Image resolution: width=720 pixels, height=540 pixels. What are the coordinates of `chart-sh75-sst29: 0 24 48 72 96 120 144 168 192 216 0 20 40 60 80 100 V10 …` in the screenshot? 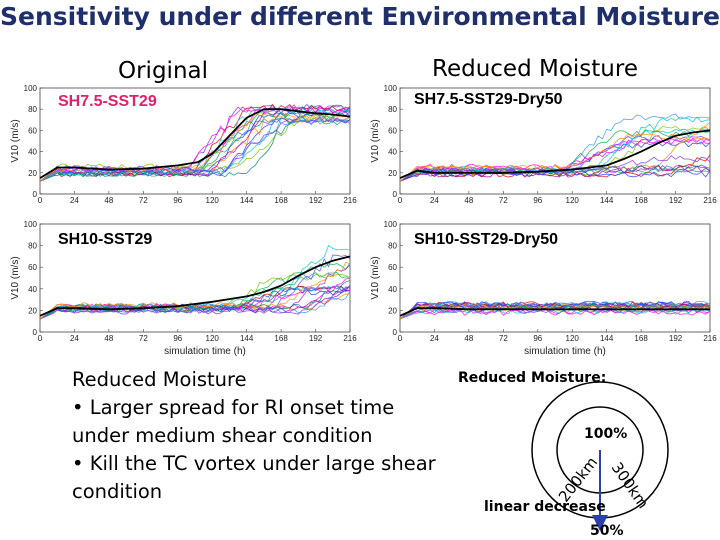 It's located at (183, 144).